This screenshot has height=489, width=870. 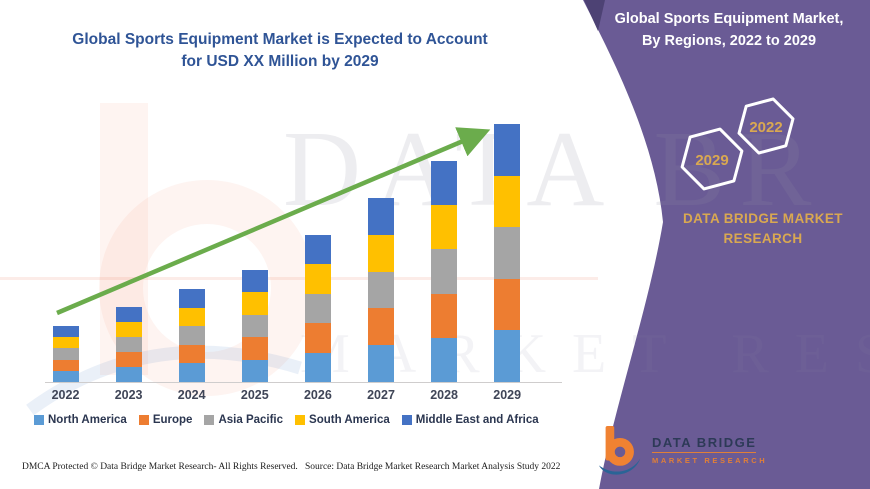 I want to click on x-axis-label-2026: 2026, so click(x=317, y=395).